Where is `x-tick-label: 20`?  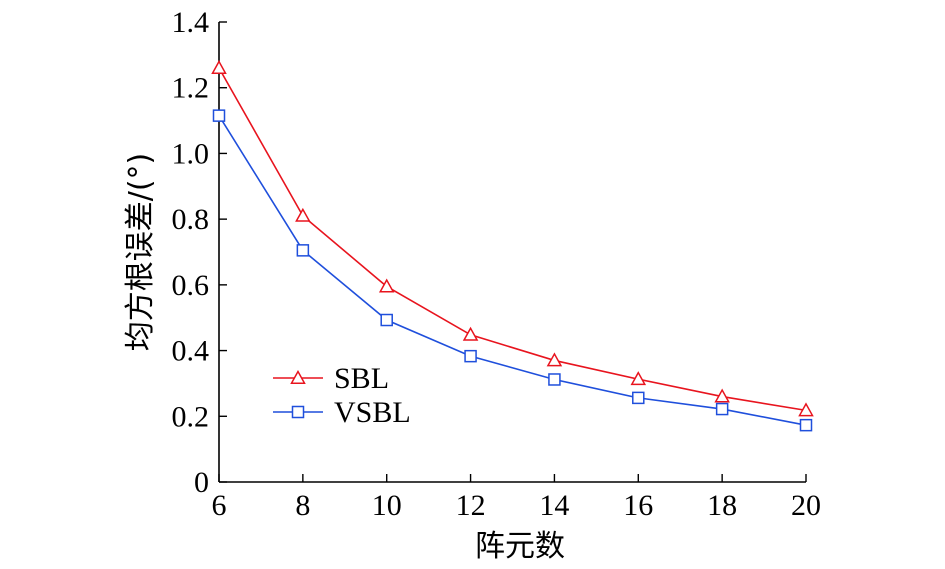 x-tick-label: 20 is located at coordinates (806, 505).